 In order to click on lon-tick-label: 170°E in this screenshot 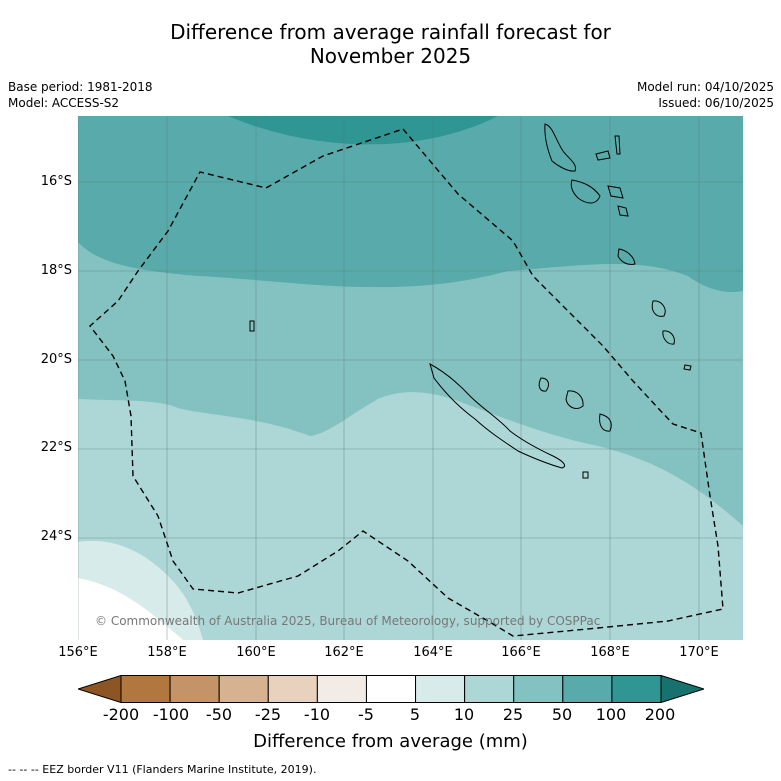, I will do `click(699, 652)`.